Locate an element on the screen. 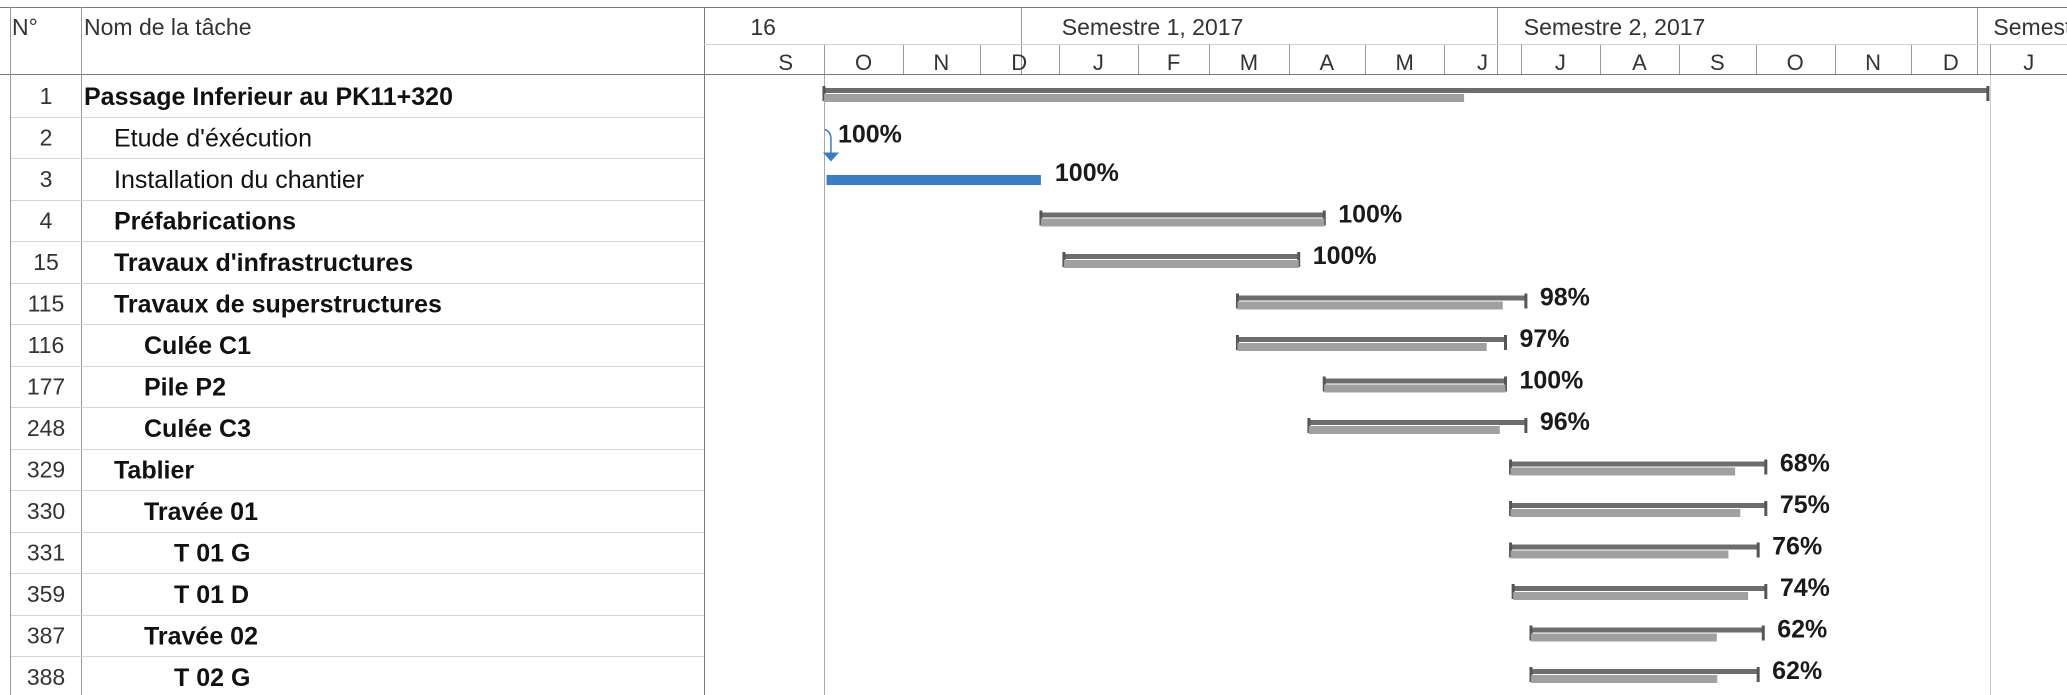  task-id: 359 is located at coordinates (46, 594).